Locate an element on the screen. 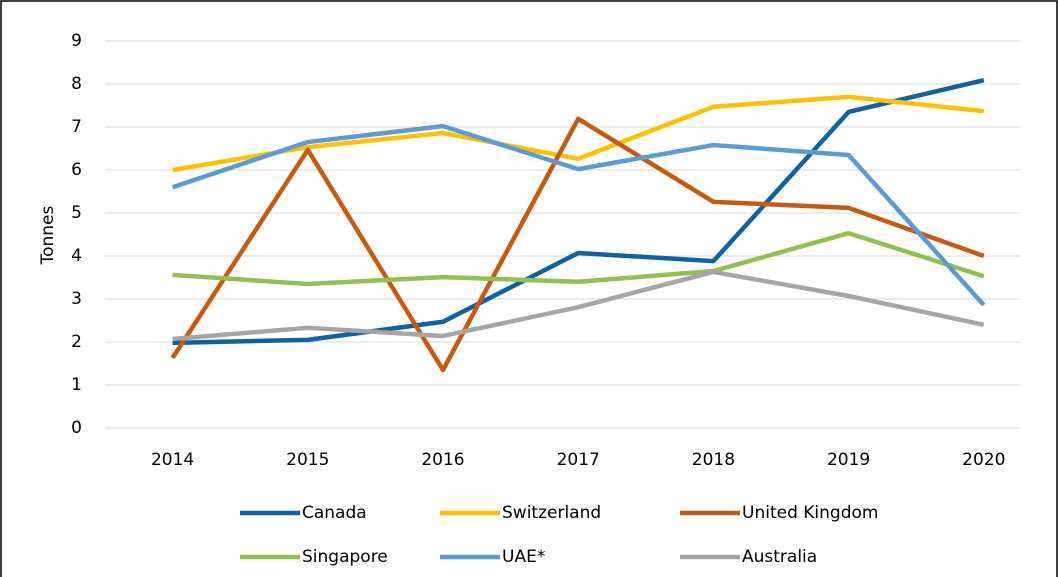 The height and width of the screenshot is (577, 1058). y-tick-label: 8 is located at coordinates (76, 84).